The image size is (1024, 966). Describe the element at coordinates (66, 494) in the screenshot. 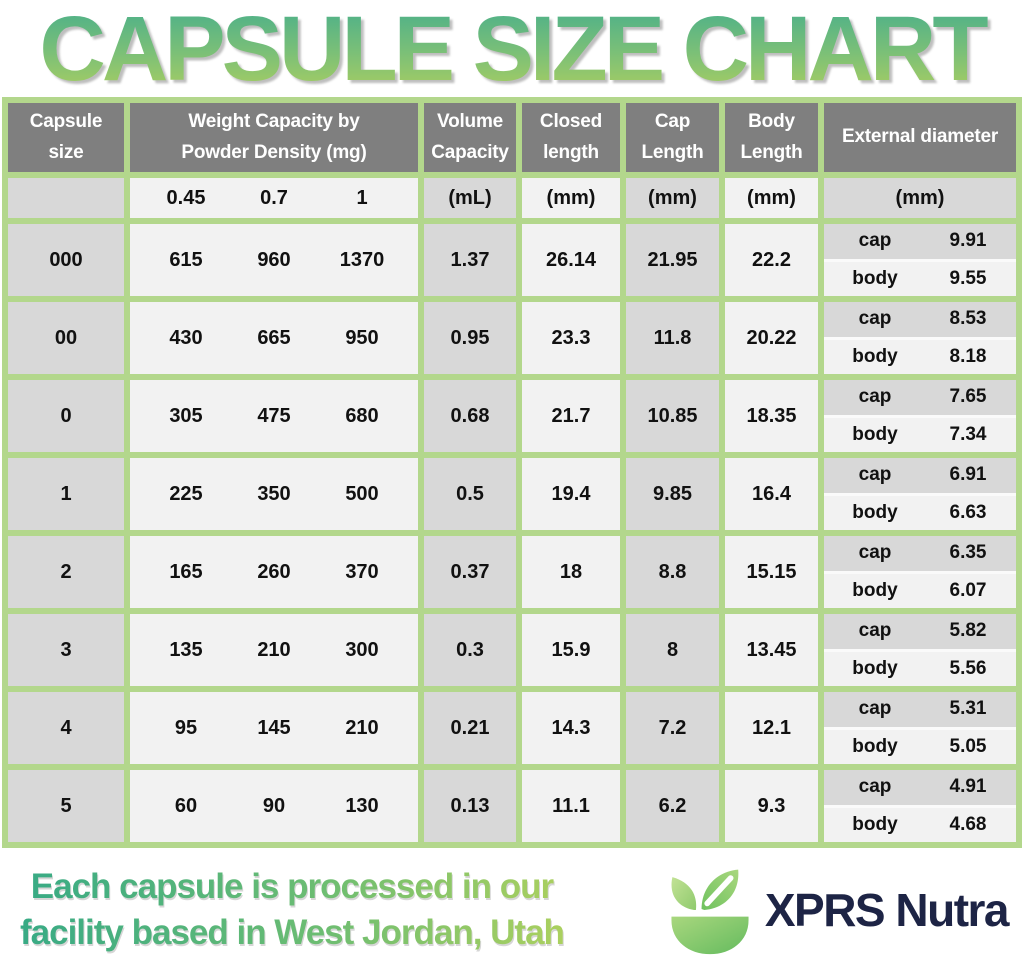

I see `capsule-size-value: 1` at that location.